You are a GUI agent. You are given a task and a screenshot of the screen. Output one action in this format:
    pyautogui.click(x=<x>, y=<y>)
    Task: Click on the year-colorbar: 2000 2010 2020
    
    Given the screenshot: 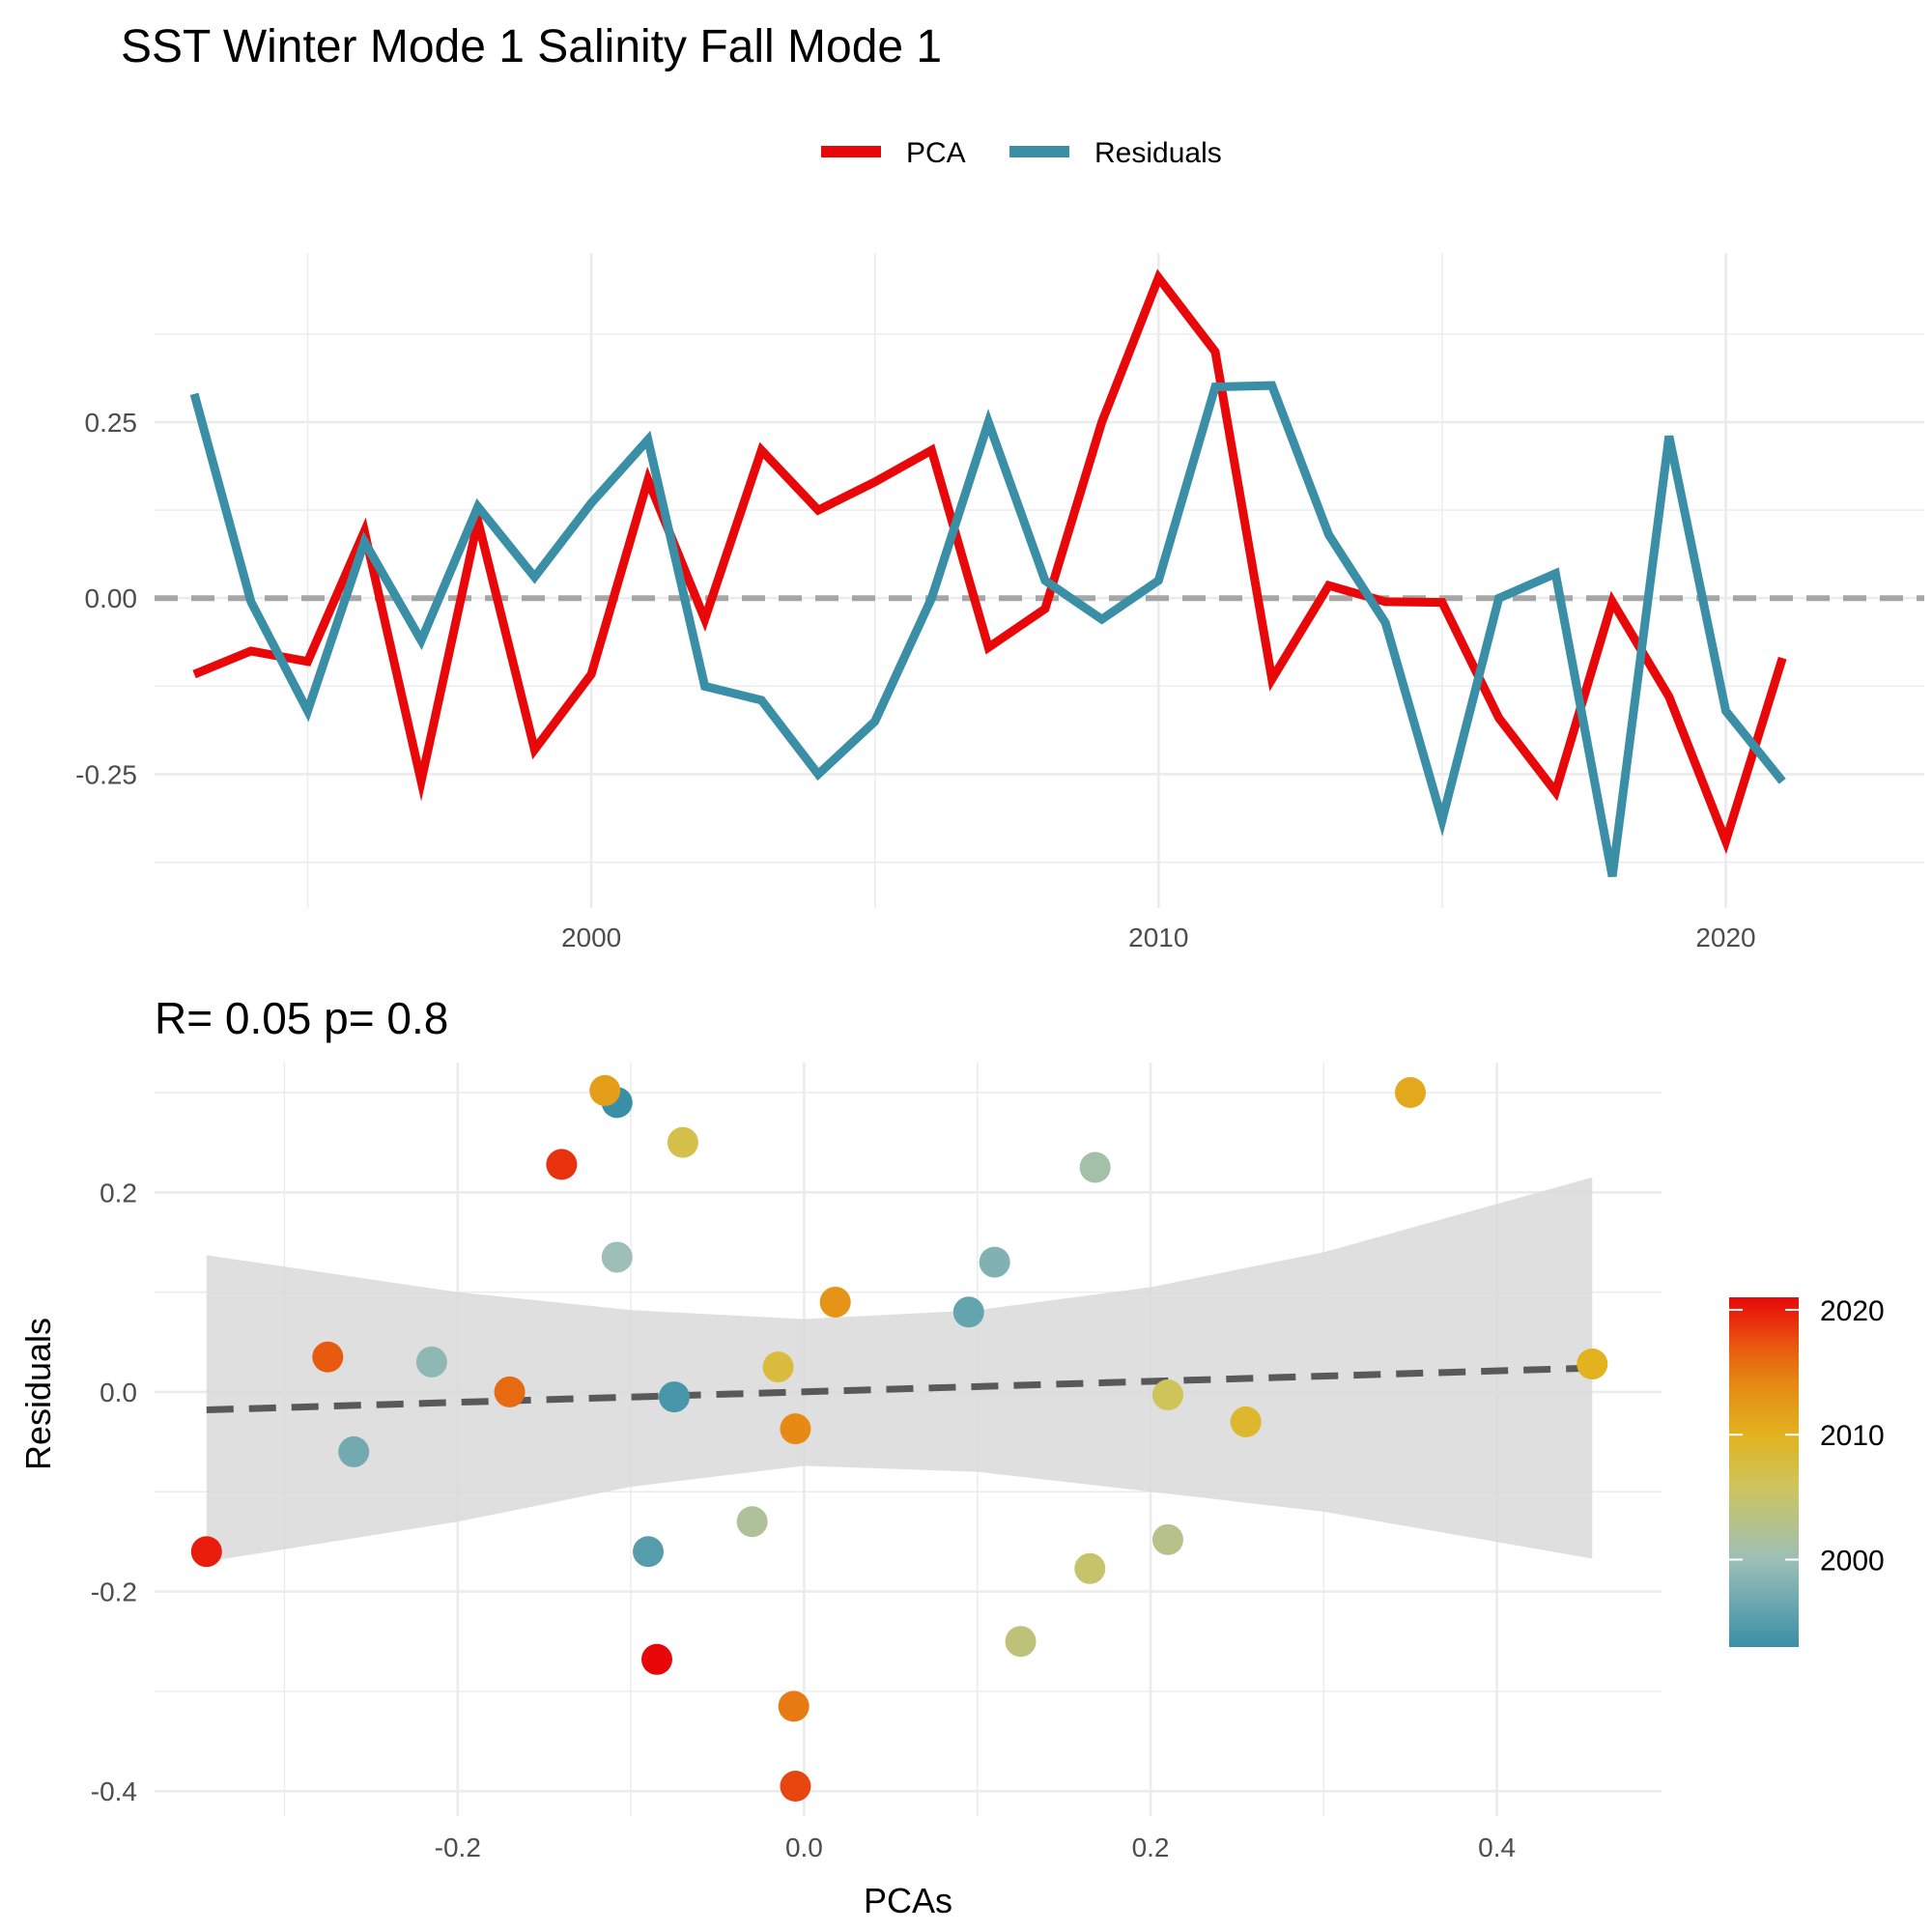 What is the action you would take?
    pyautogui.click(x=1807, y=1471)
    